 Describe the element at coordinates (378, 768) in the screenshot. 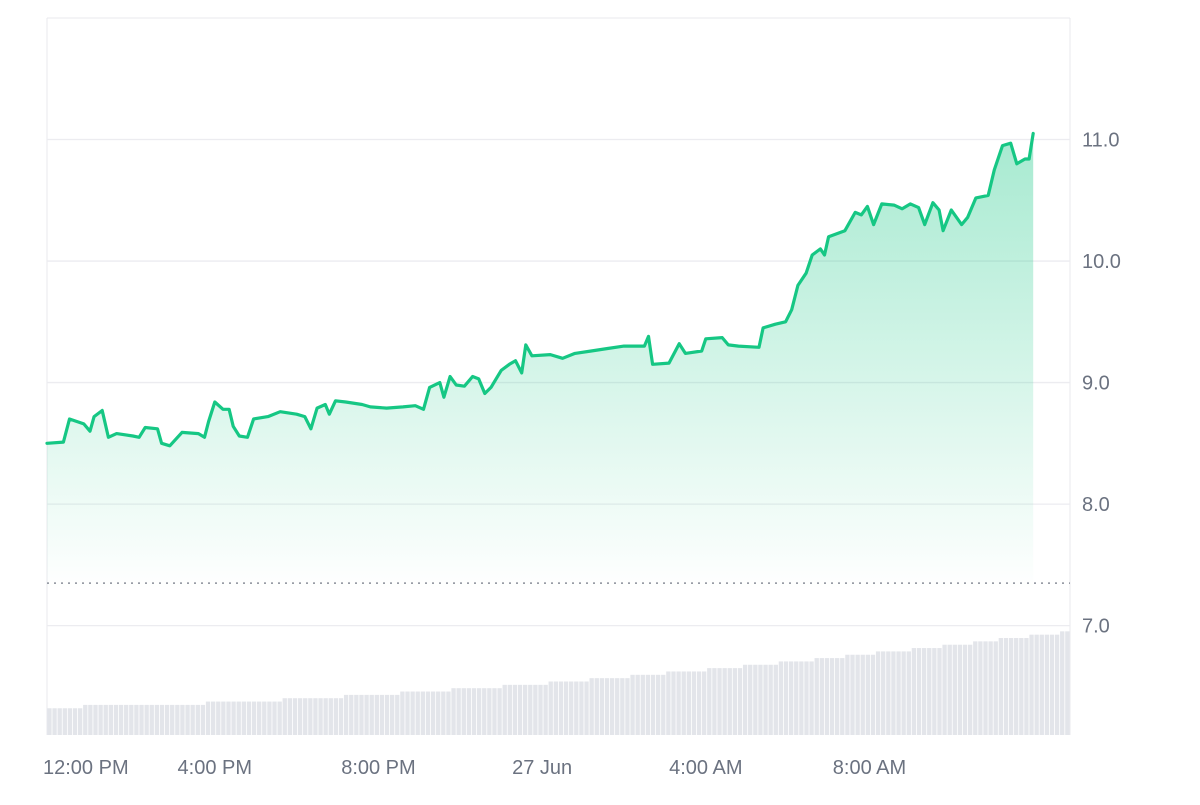

I see `x-tick-label: 8:00 PM` at that location.